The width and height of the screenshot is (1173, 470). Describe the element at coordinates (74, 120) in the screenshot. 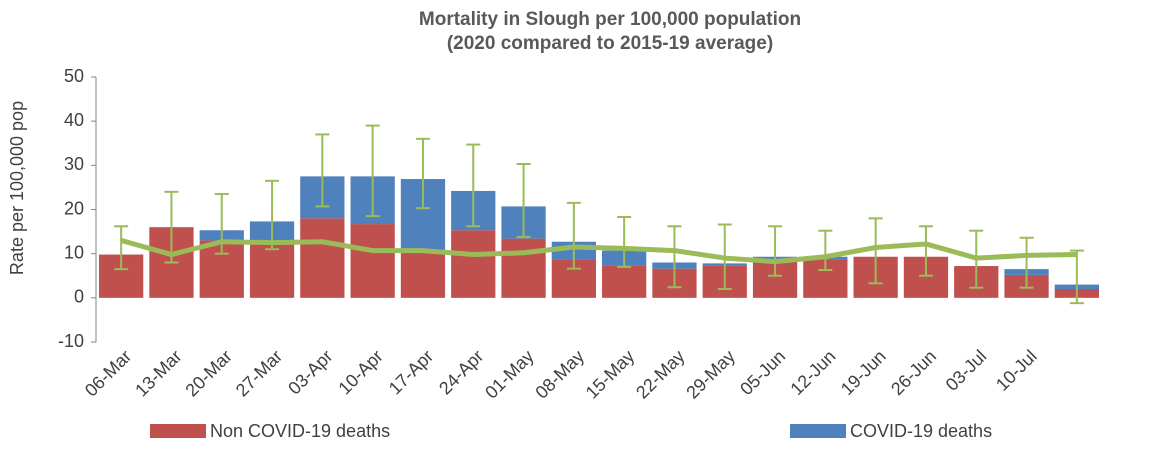

I see `y-tick-label: 40` at that location.